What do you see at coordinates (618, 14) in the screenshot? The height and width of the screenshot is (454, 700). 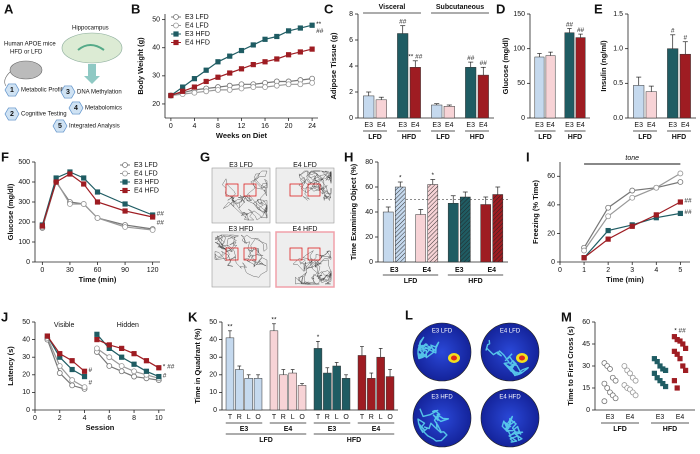 I see `y-tick-label: 1.5` at bounding box center [618, 14].